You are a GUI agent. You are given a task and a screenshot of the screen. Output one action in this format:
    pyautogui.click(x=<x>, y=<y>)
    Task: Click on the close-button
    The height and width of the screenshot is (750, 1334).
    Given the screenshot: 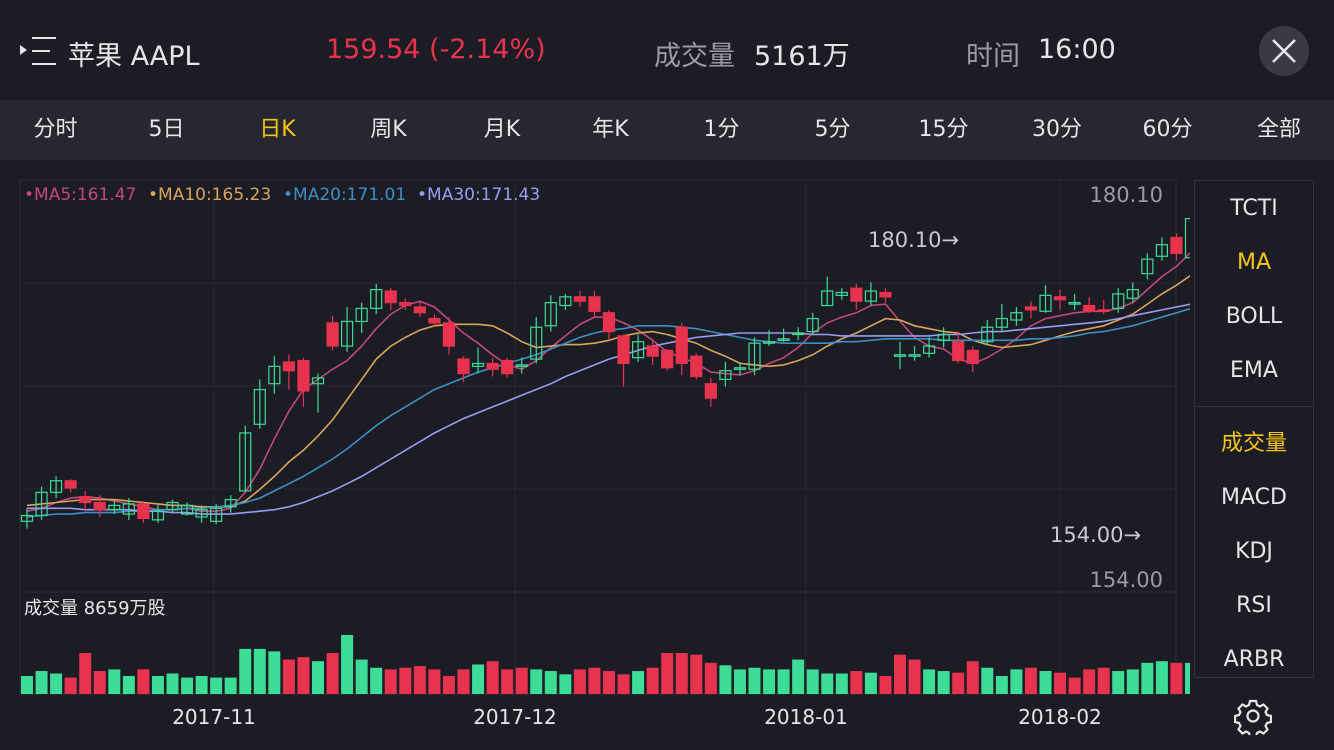 What is the action you would take?
    pyautogui.click(x=1284, y=51)
    